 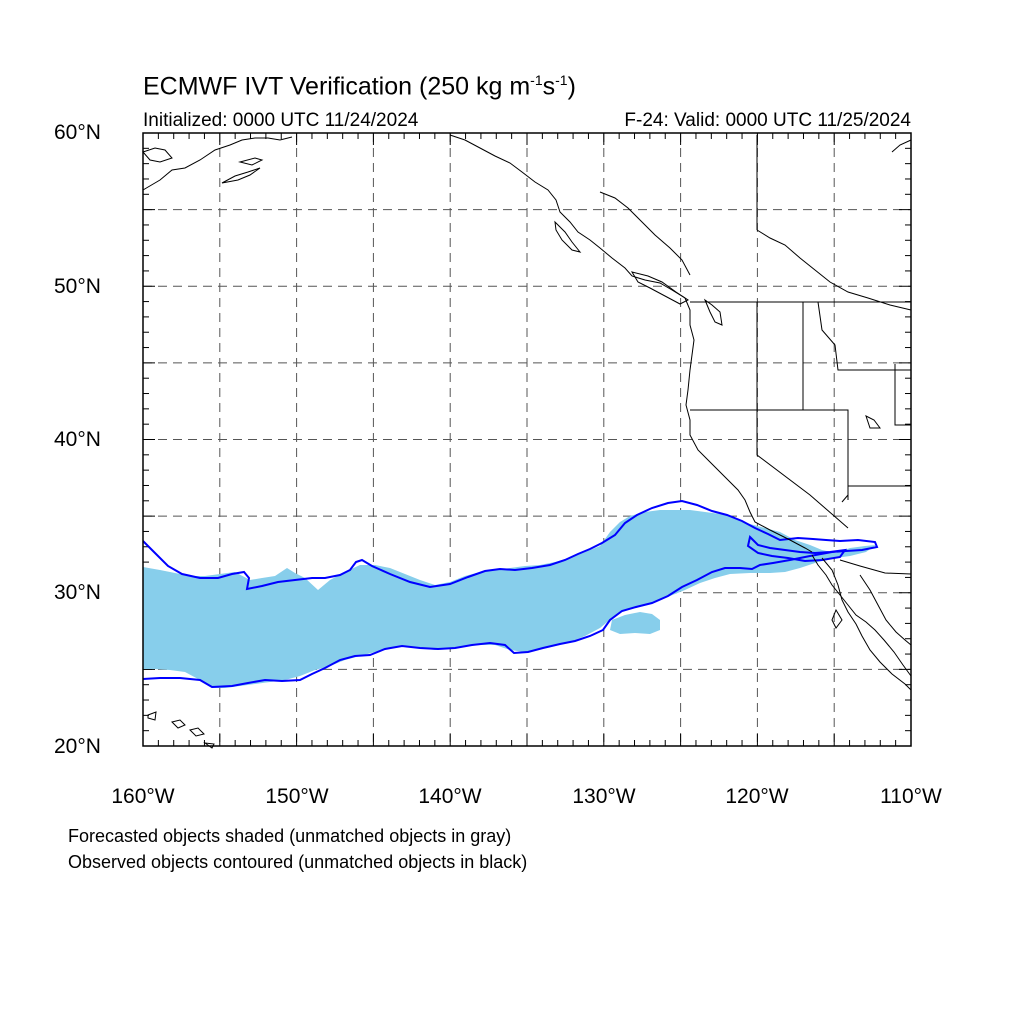 What do you see at coordinates (911, 796) in the screenshot?
I see `lon-label-110w: 110°W` at bounding box center [911, 796].